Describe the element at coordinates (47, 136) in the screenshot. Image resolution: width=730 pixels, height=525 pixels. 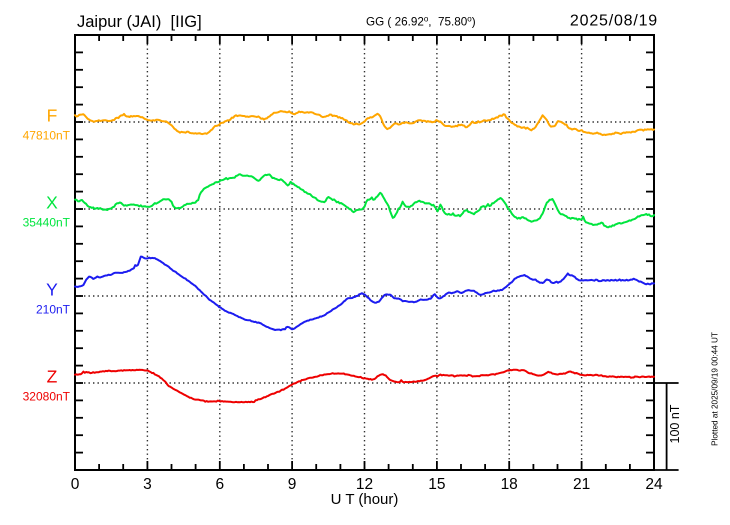
I see `svg-text: 47810nT` at that location.